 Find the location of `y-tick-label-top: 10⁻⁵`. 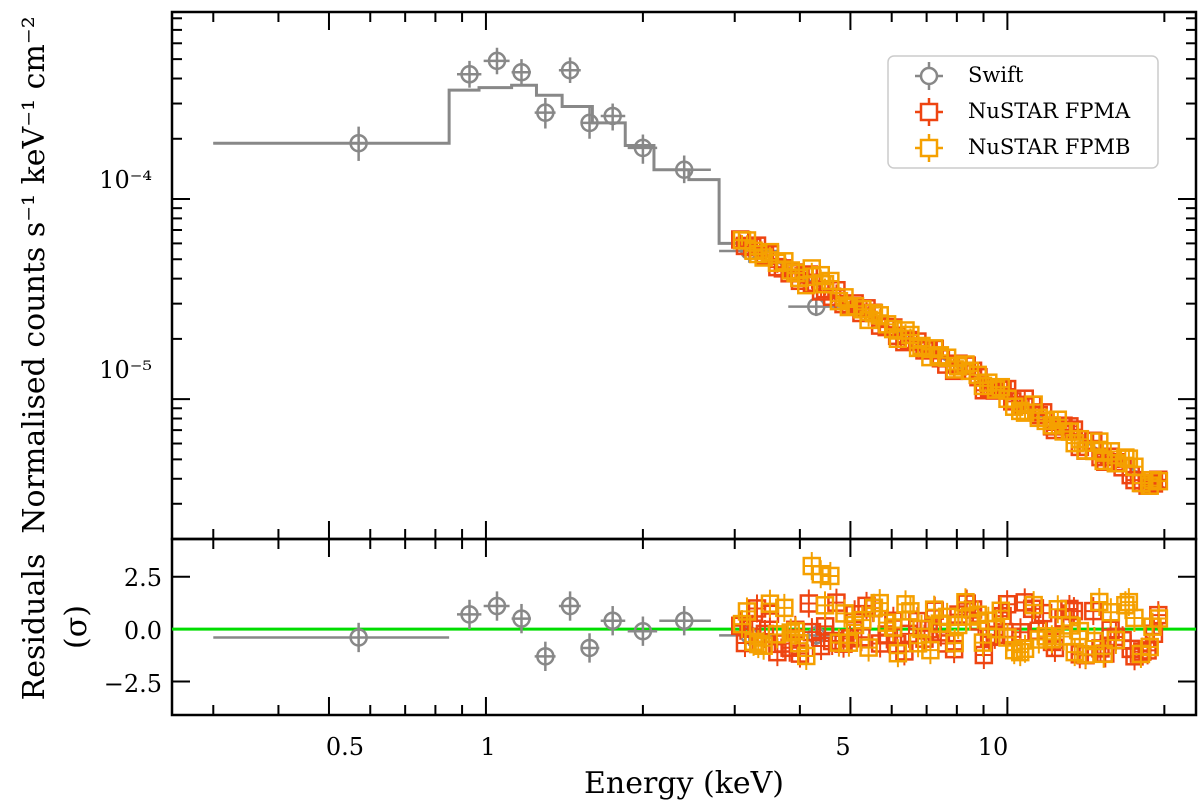

y-tick-label-top: 10⁻⁵ is located at coordinates (125, 370).